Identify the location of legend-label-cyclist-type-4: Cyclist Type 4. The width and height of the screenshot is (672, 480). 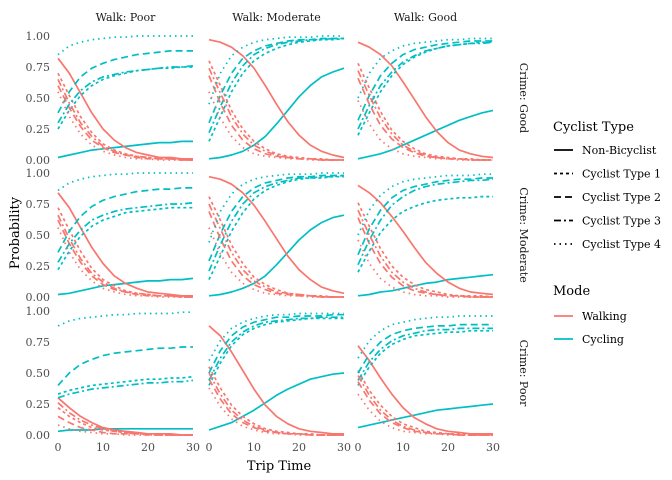
(621, 244).